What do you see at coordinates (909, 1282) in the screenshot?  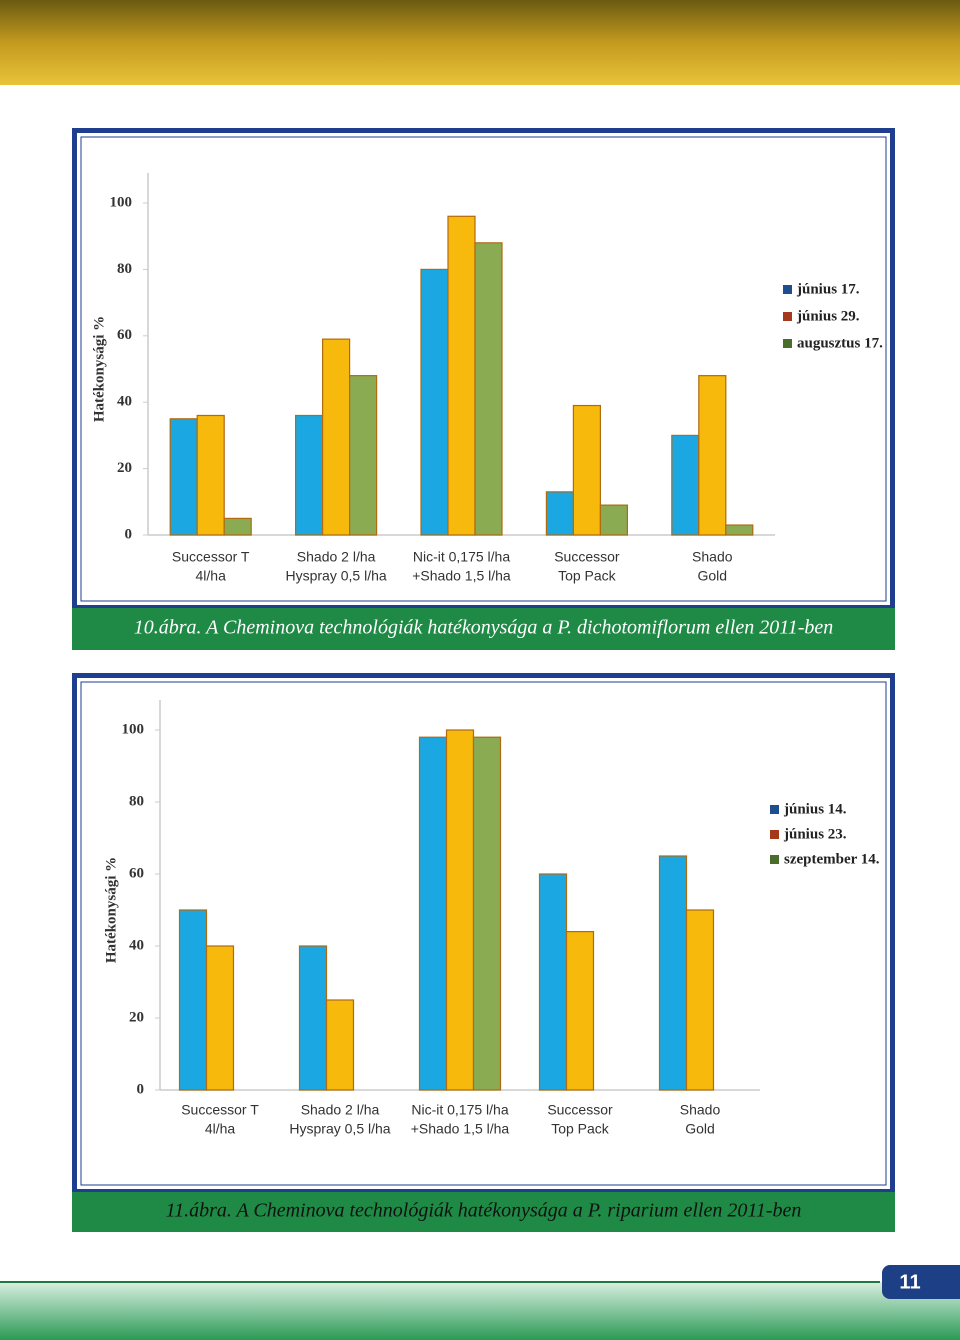 I see `page-number: 11` at bounding box center [909, 1282].